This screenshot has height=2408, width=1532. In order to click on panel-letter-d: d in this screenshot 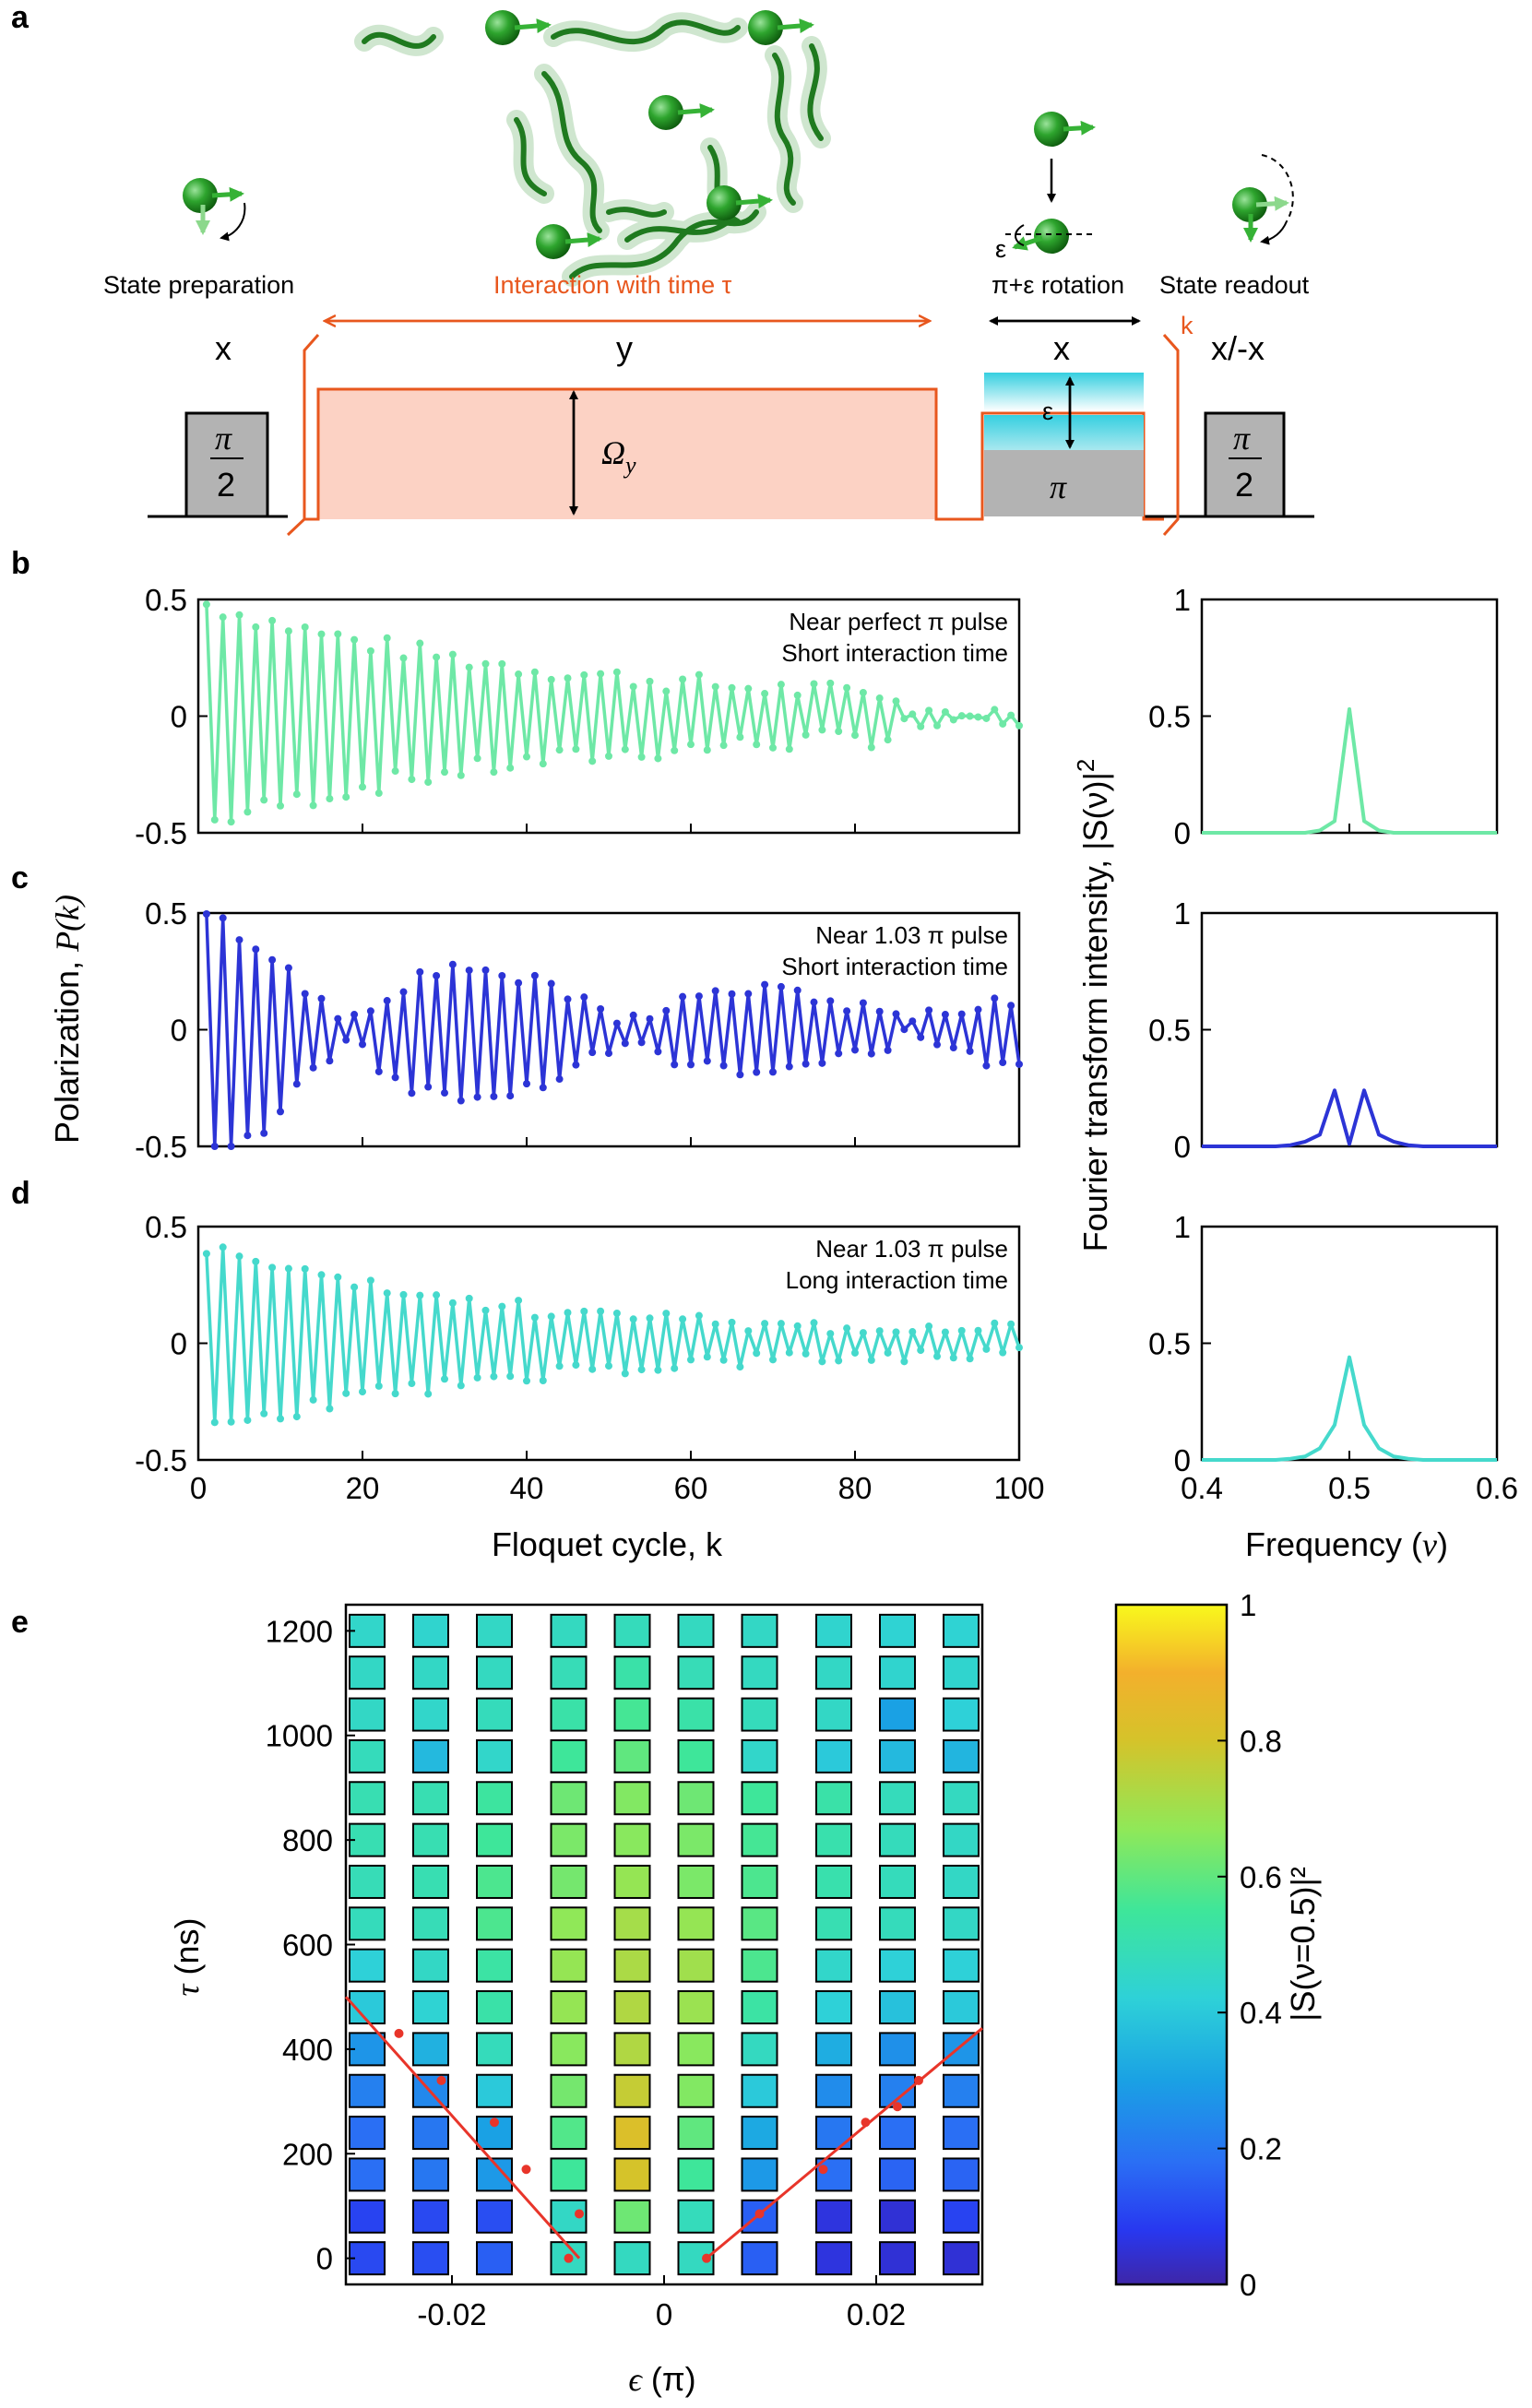, I will do `click(20, 1193)`.